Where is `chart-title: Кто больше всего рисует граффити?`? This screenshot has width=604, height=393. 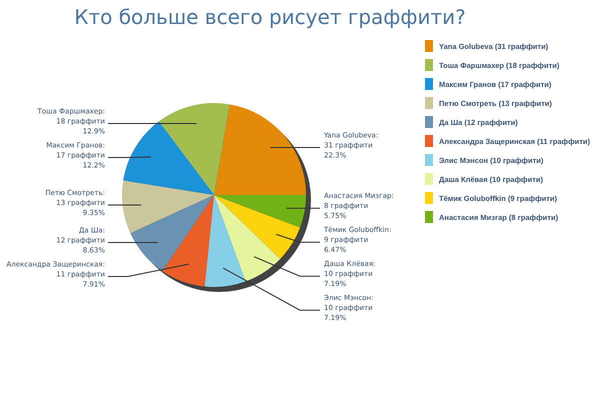
chart-title: Кто больше всего рисует граффити? is located at coordinates (270, 17).